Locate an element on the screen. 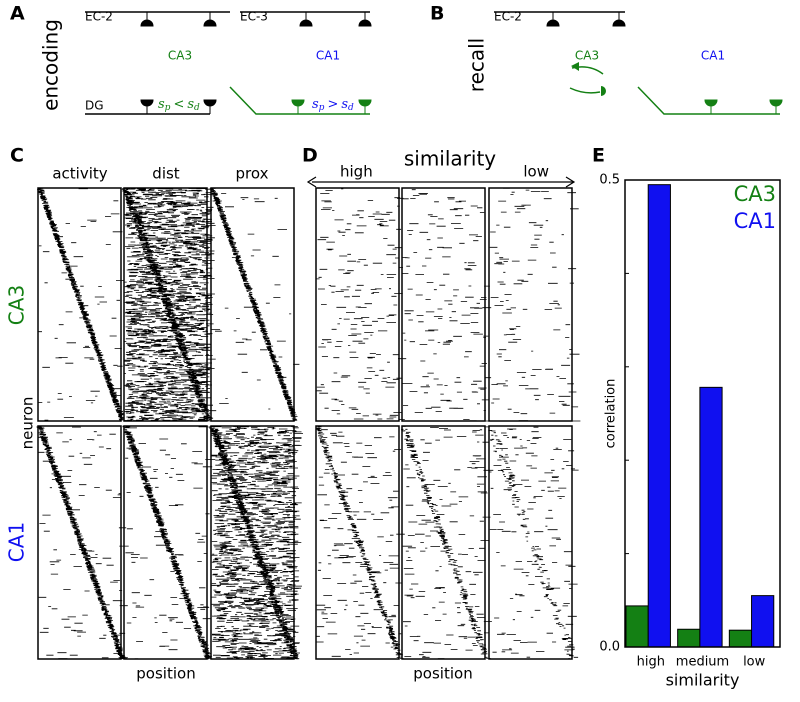 The width and height of the screenshot is (800, 702). x-tick-label: medium is located at coordinates (702, 662).